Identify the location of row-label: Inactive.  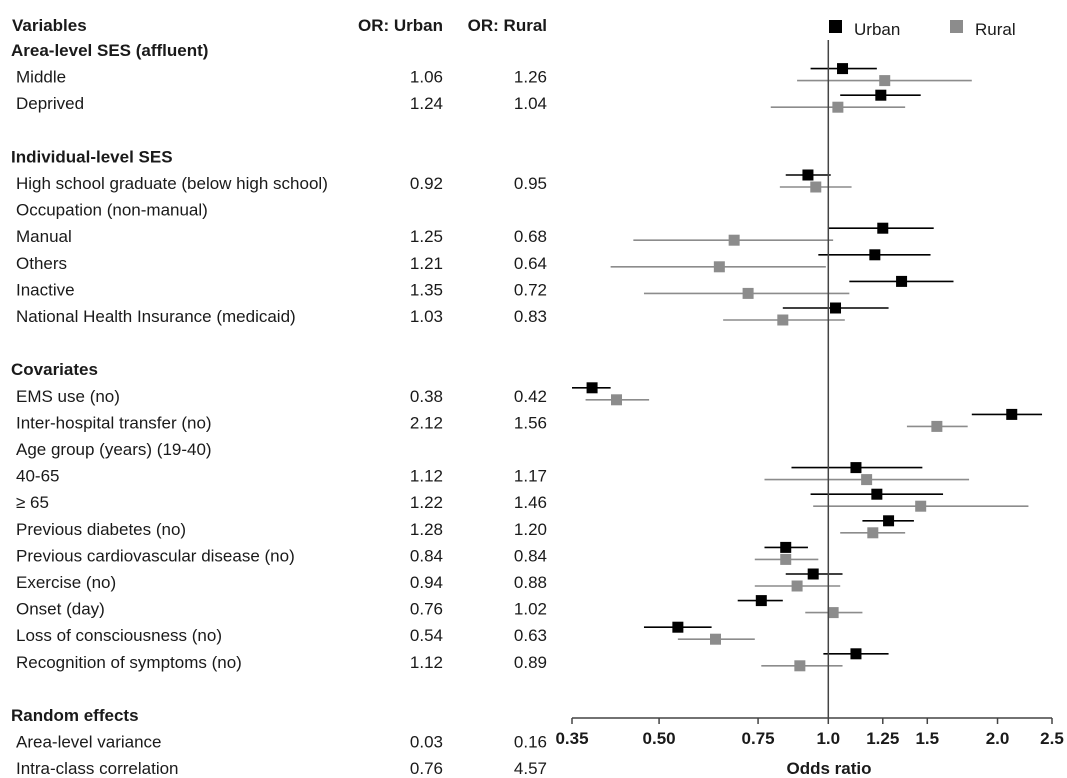
(45, 289).